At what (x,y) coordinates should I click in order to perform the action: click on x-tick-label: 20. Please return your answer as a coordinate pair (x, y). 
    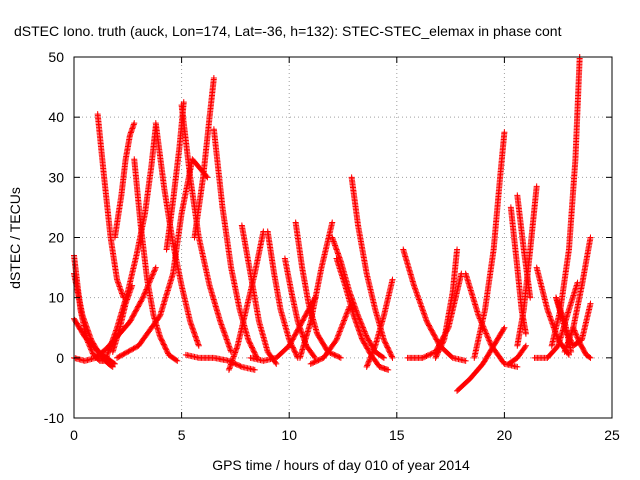
    Looking at the image, I should click on (505, 435).